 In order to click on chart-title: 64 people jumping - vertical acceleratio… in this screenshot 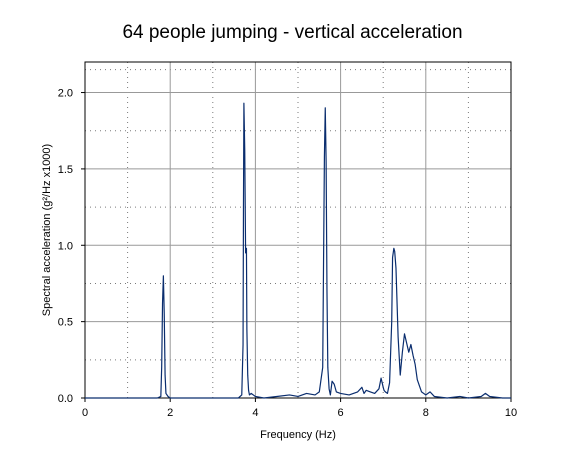, I will do `click(292, 32)`.